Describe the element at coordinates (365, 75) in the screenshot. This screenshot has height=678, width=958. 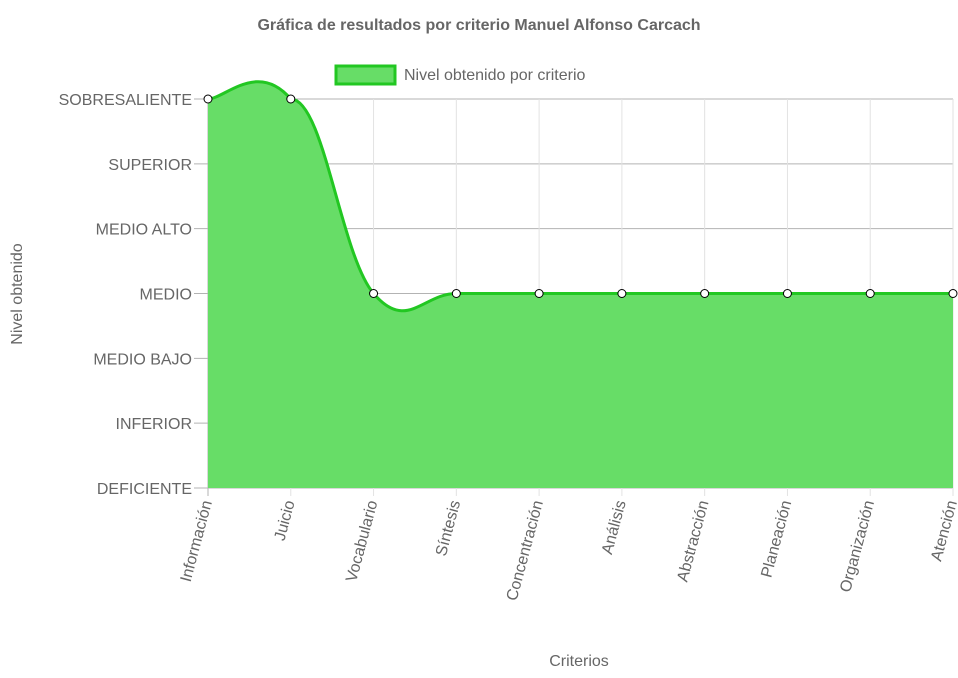
I see `legend-swatch` at that location.